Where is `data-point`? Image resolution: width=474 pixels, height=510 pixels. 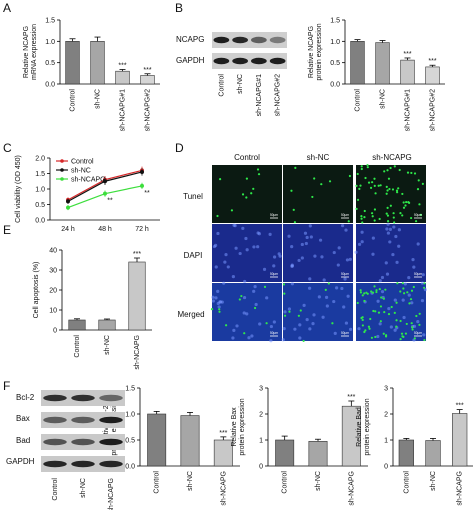
data-point is located at coordinates (68, 201).